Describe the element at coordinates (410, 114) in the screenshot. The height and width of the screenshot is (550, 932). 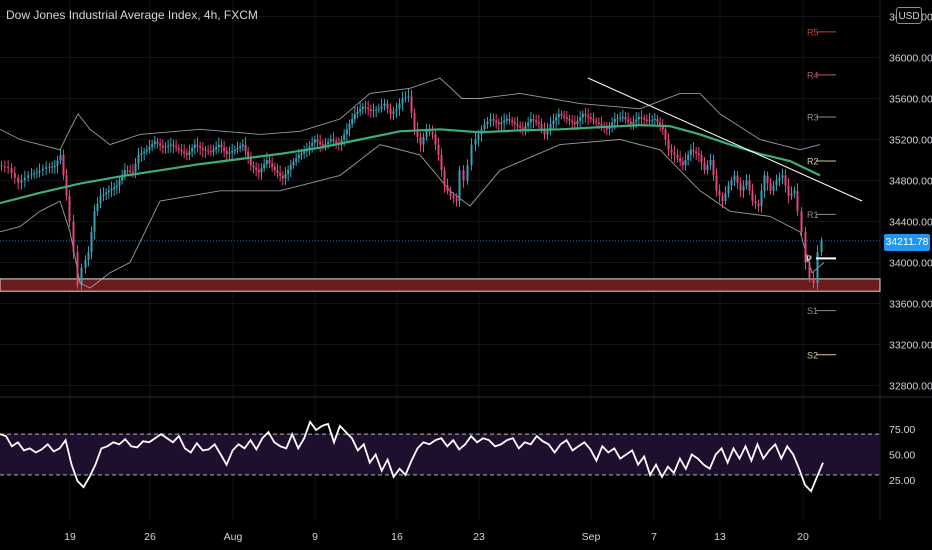
I see `bollinger-upper-band` at that location.